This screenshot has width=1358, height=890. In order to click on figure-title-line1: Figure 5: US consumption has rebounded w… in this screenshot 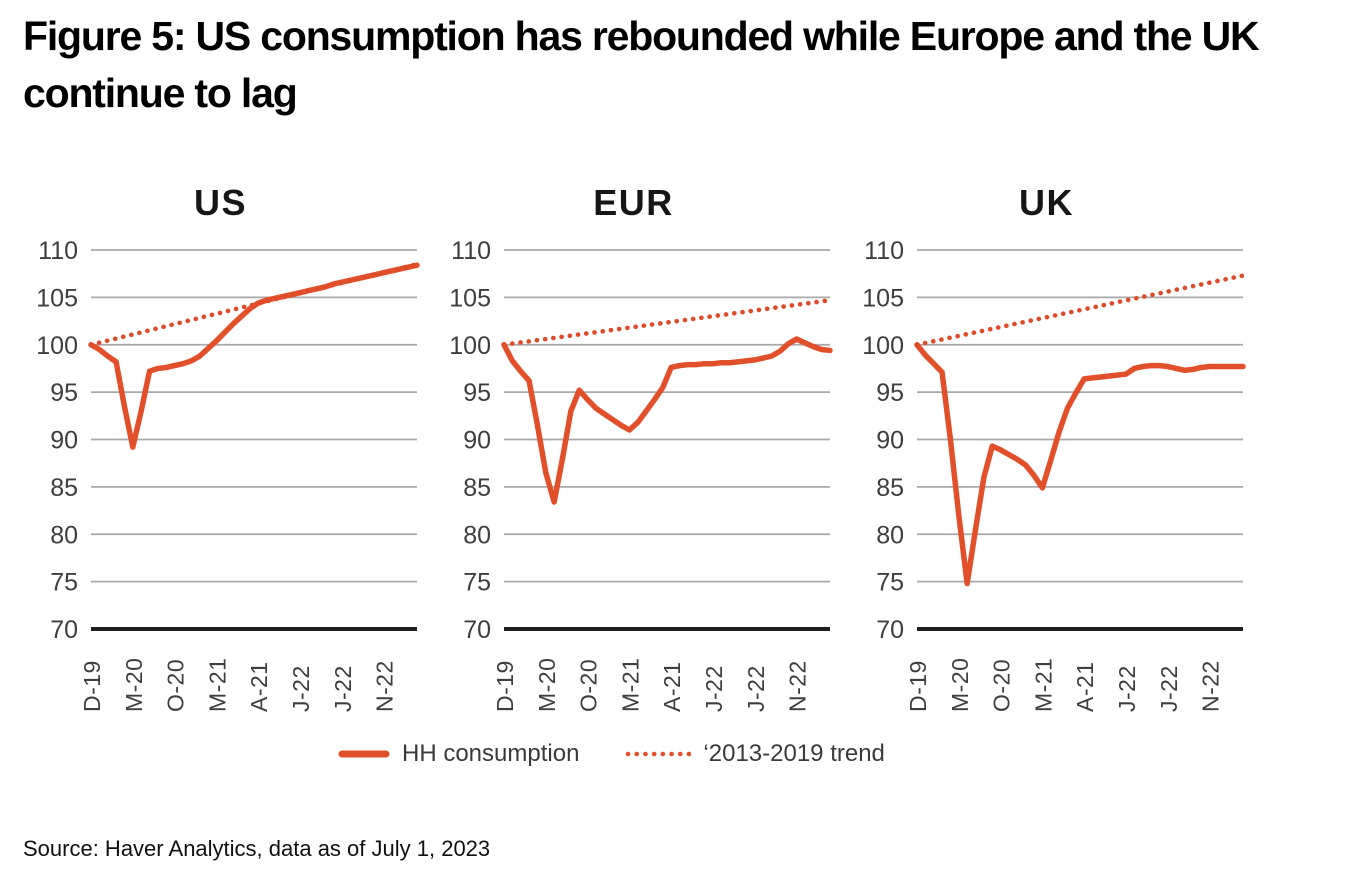, I will do `click(641, 36)`.